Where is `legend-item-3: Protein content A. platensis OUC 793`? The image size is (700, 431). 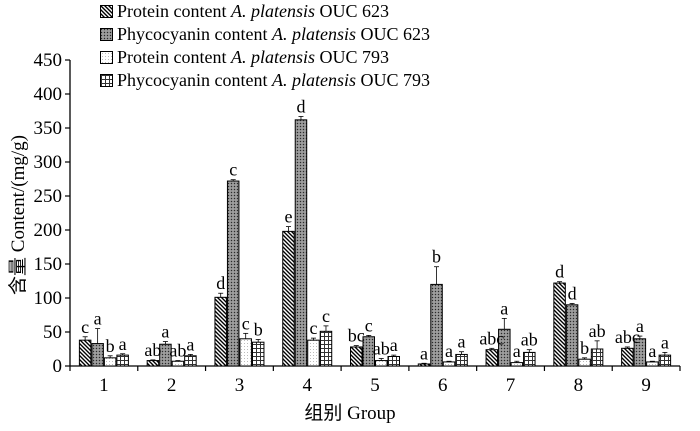 legend-item-3: Protein content A. platensis OUC 793 is located at coordinates (265, 57).